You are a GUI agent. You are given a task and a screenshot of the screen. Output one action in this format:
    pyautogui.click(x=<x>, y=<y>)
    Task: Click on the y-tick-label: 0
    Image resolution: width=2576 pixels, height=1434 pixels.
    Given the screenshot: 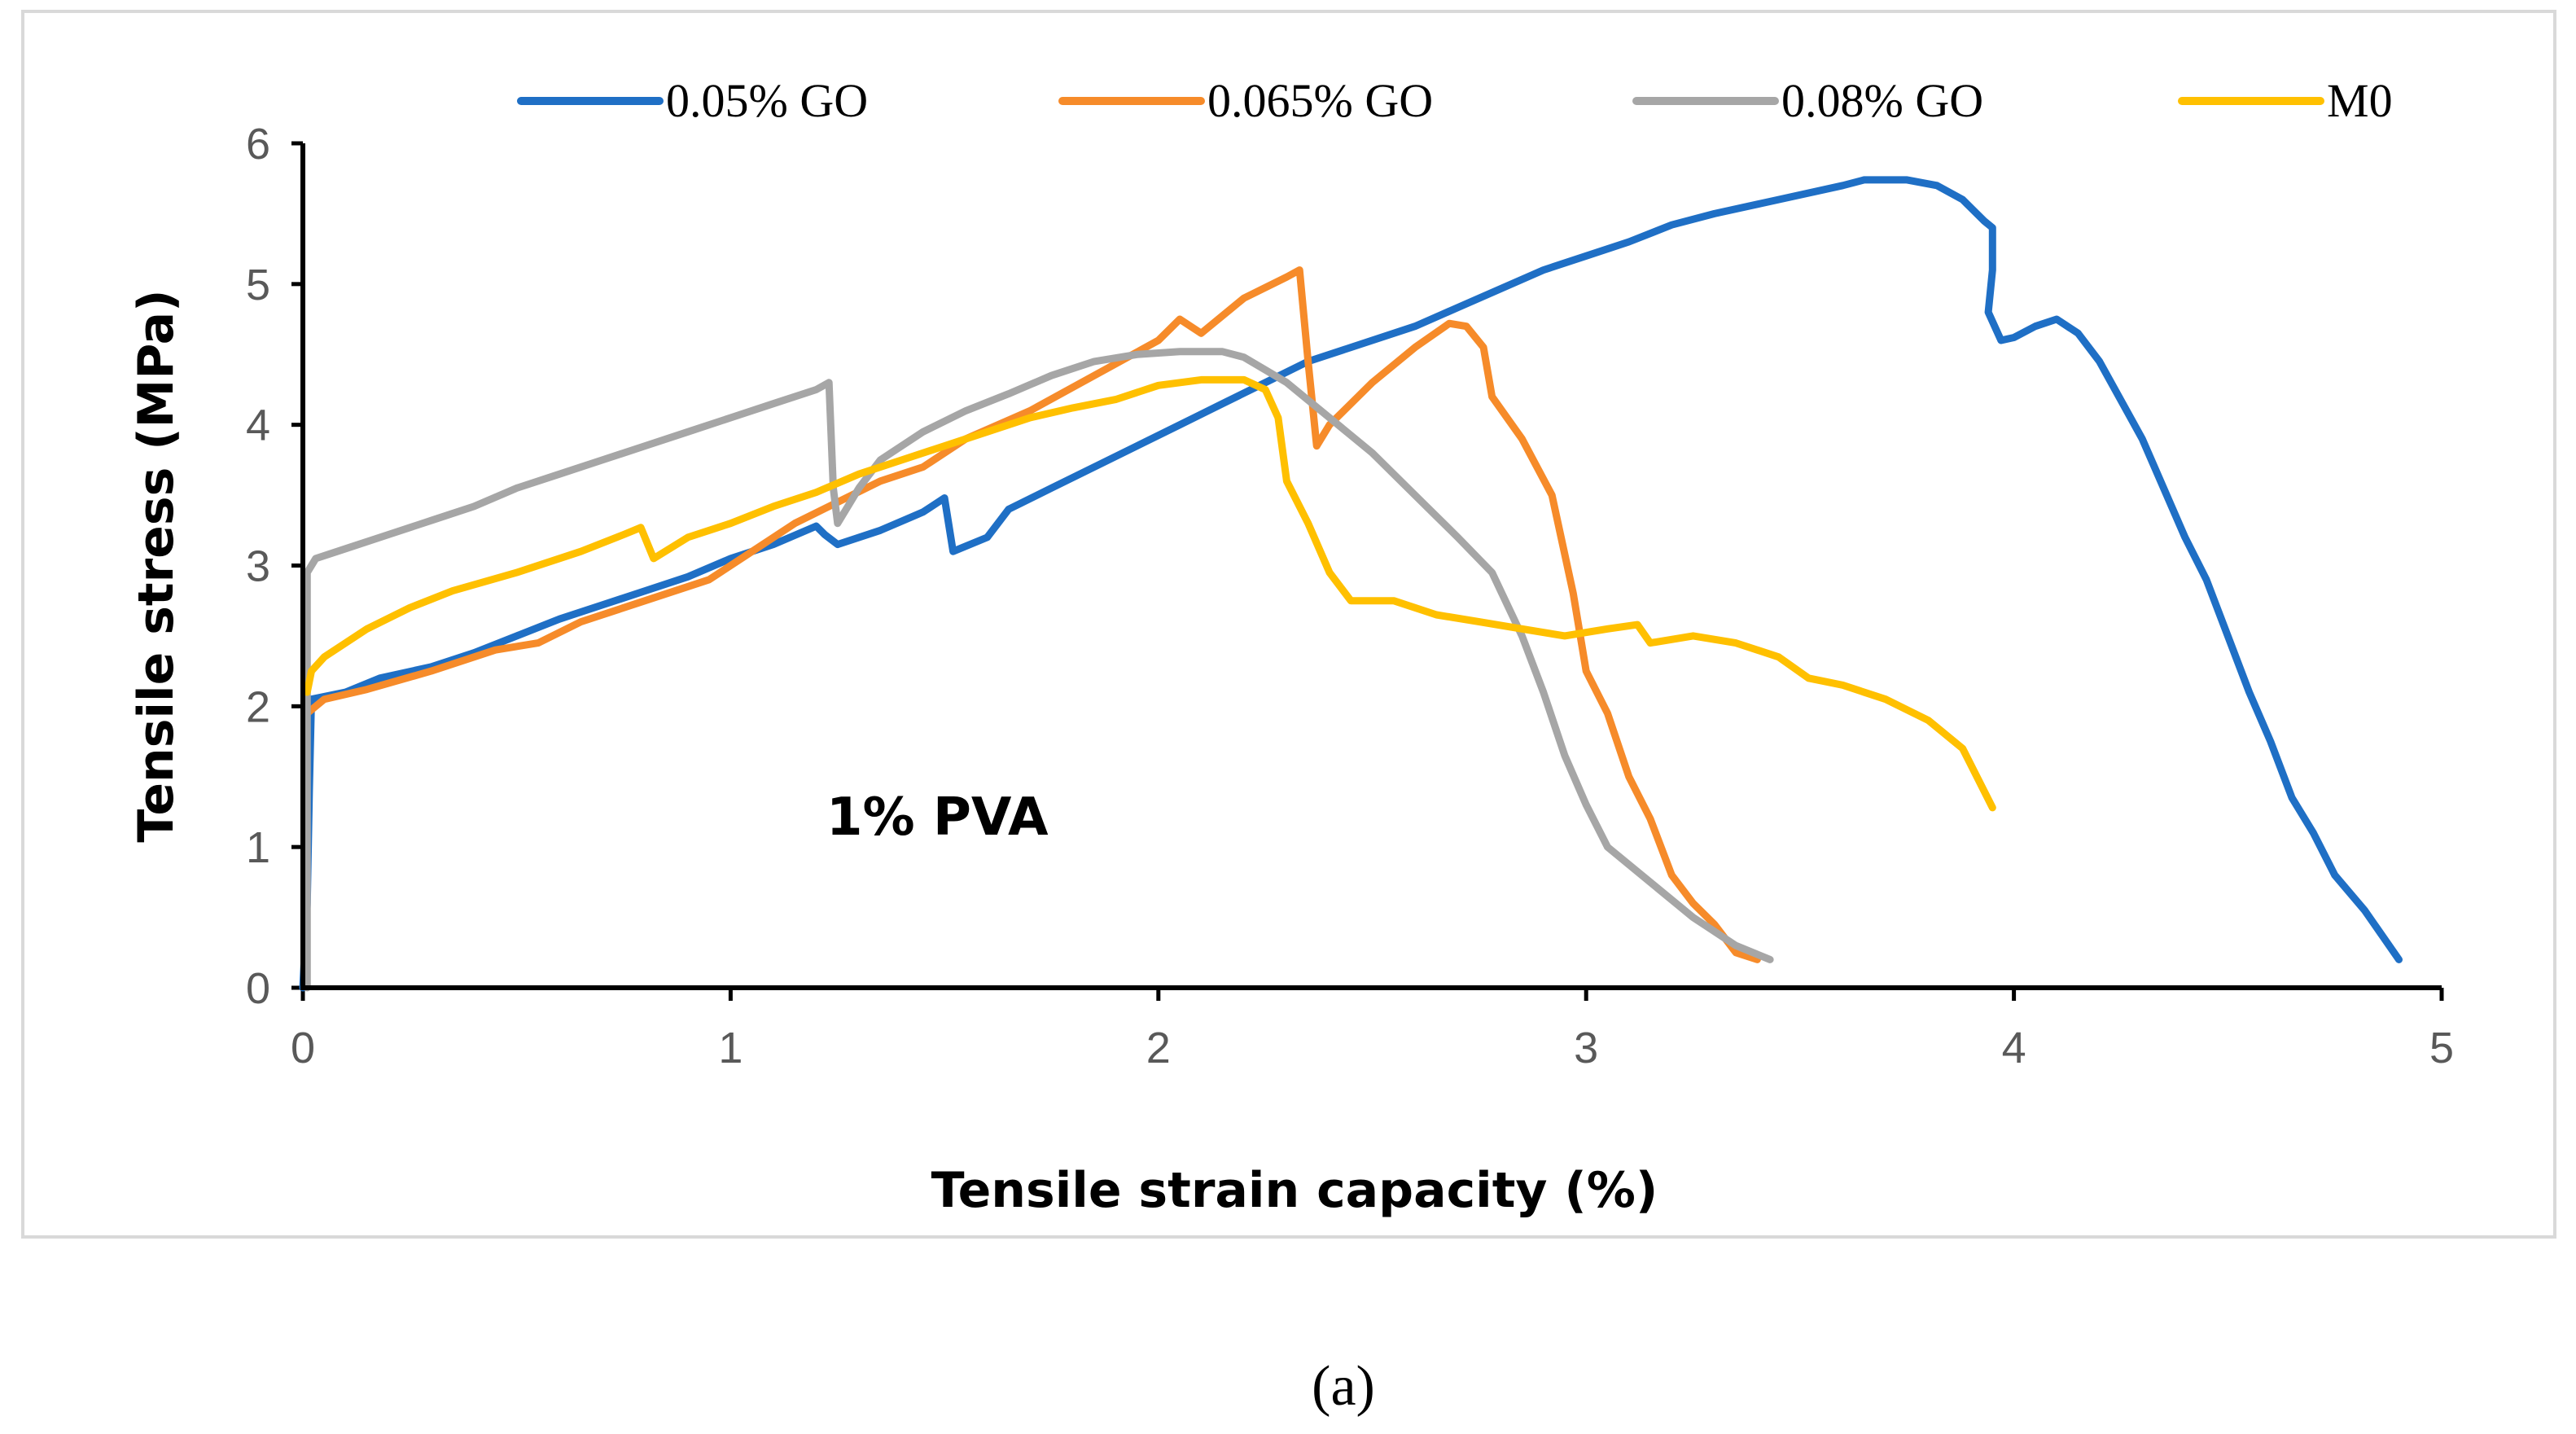 What is the action you would take?
    pyautogui.click(x=258, y=988)
    